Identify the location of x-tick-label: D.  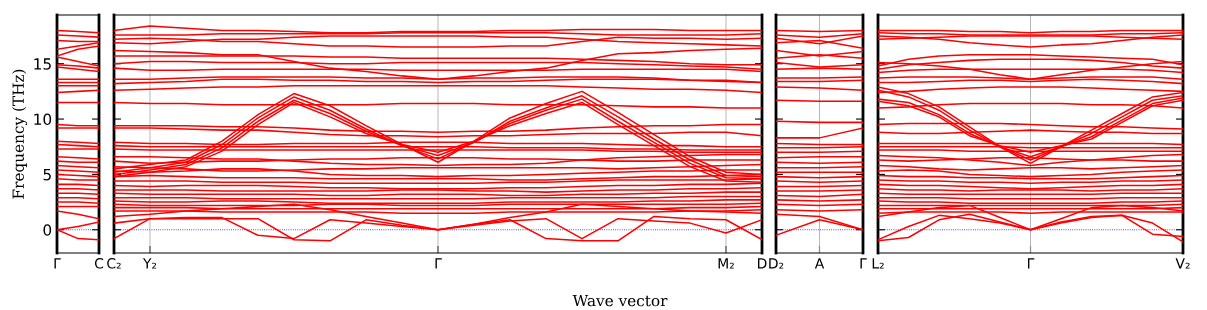
(762, 263).